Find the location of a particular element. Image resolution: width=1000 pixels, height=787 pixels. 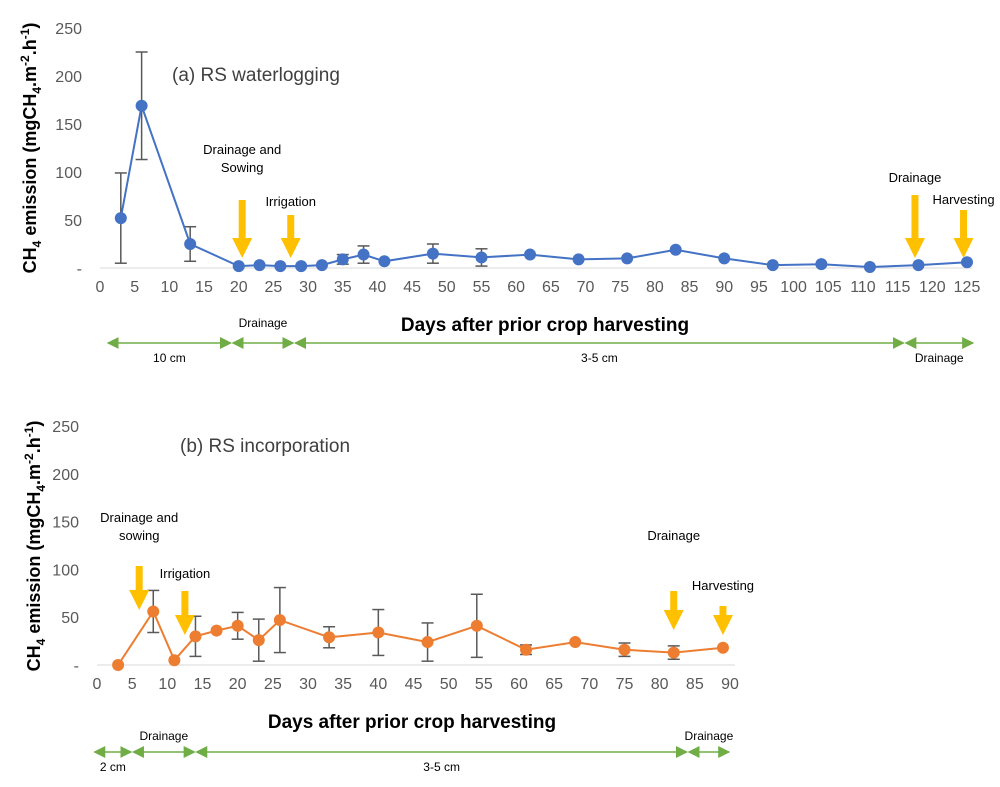

x-tick-label: 75 is located at coordinates (620, 287).